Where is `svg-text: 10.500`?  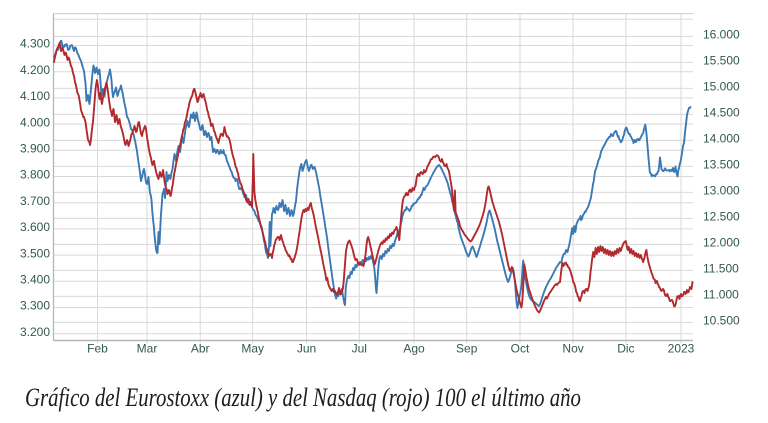
svg-text: 10.500 is located at coordinates (721, 321).